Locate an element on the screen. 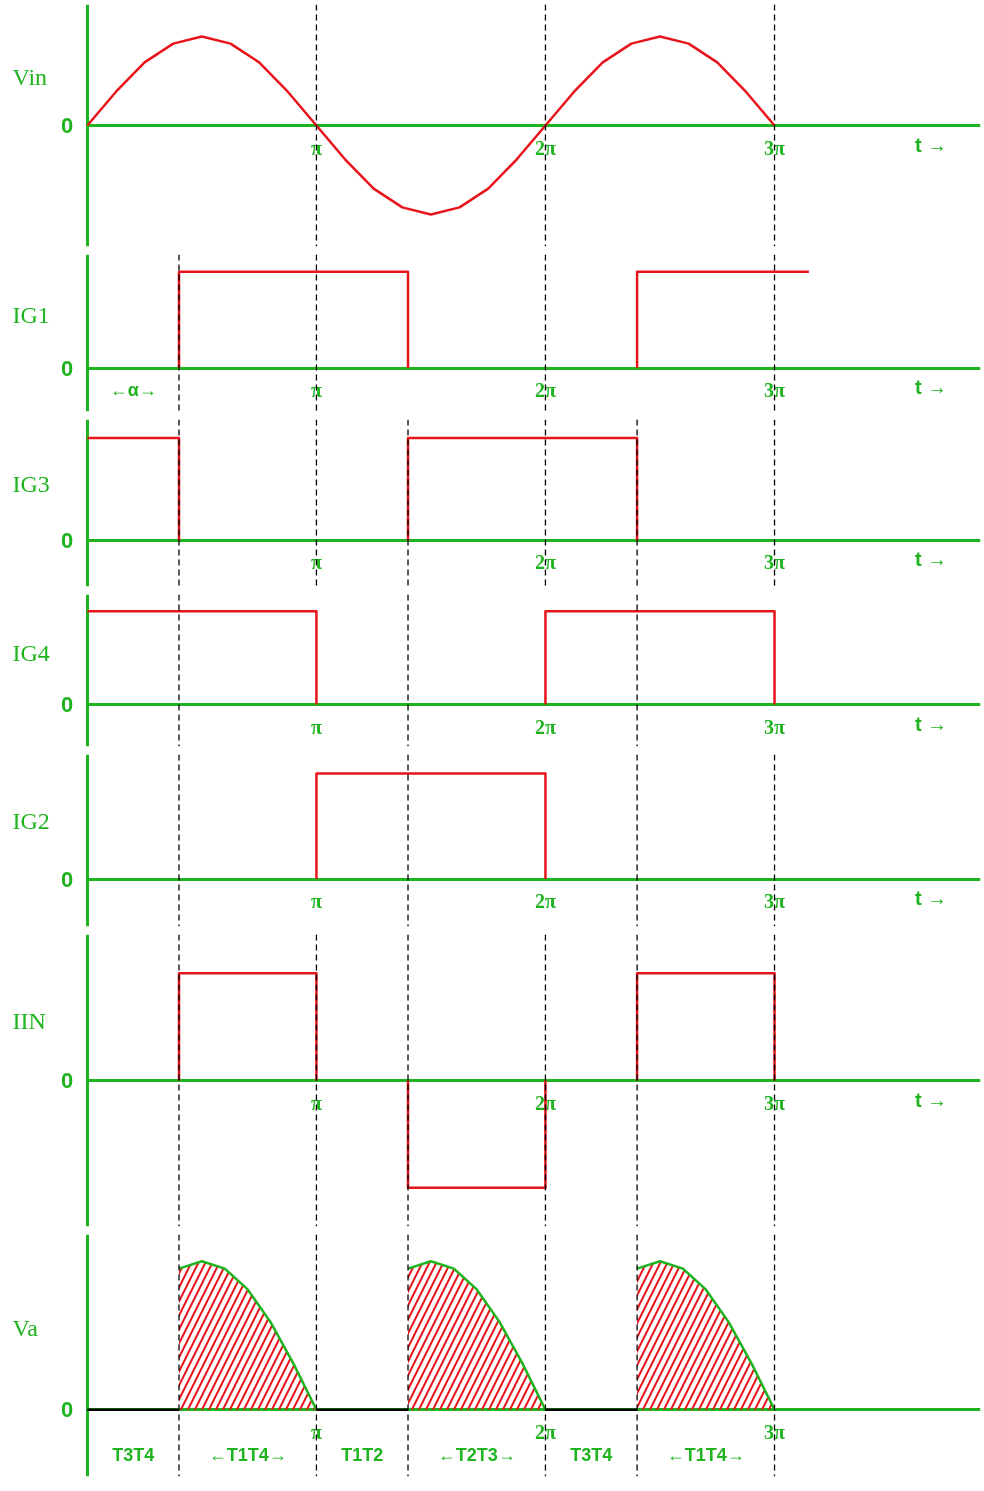  text: ←T2T3→ is located at coordinates (476, 1454).